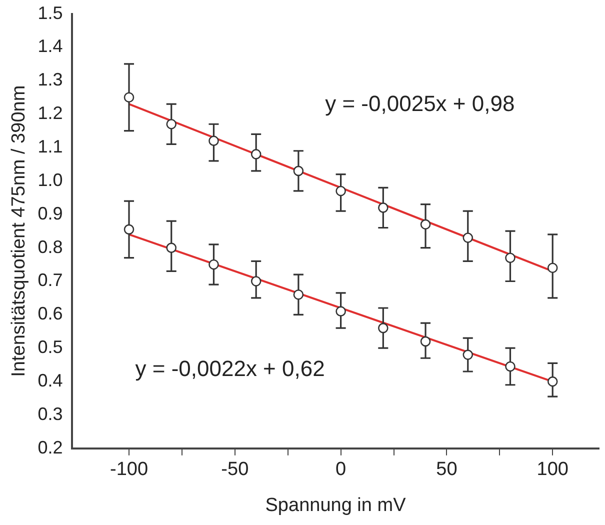 Image resolution: width=605 pixels, height=525 pixels. What do you see at coordinates (50, 414) in the screenshot?
I see `y-tick-label: 0.3` at bounding box center [50, 414].